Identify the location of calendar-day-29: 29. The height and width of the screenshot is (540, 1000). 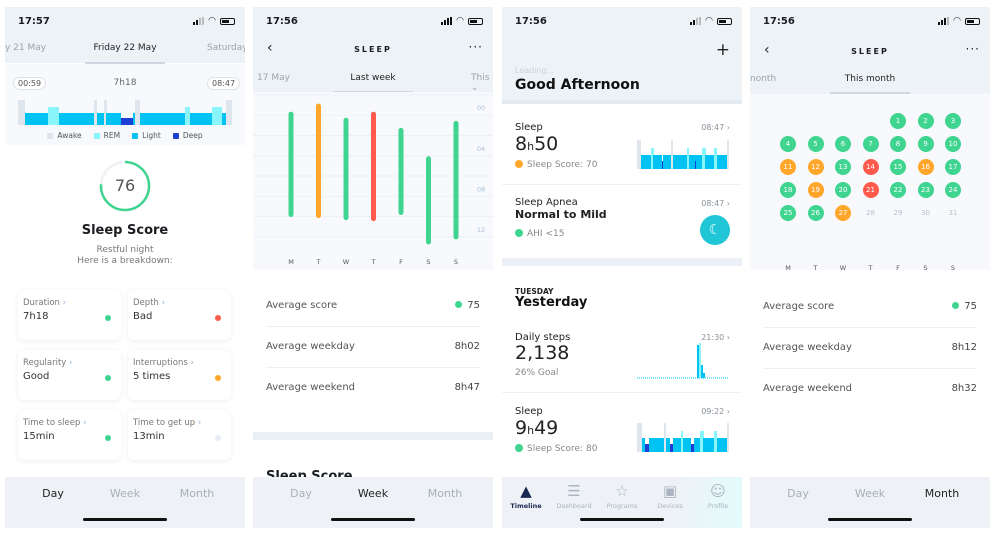
(898, 213).